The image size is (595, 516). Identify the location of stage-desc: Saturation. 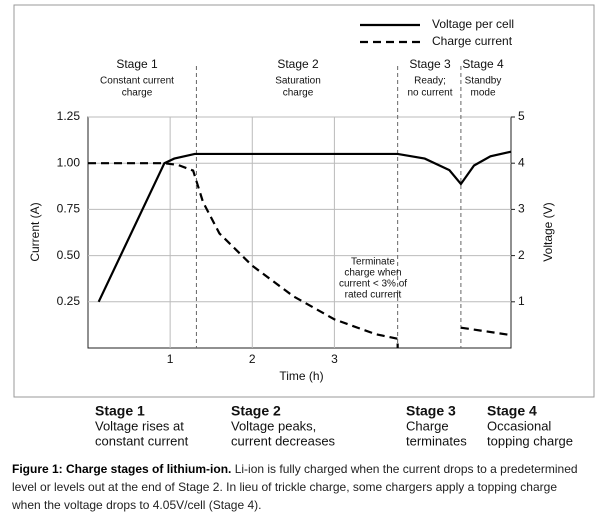
(298, 81).